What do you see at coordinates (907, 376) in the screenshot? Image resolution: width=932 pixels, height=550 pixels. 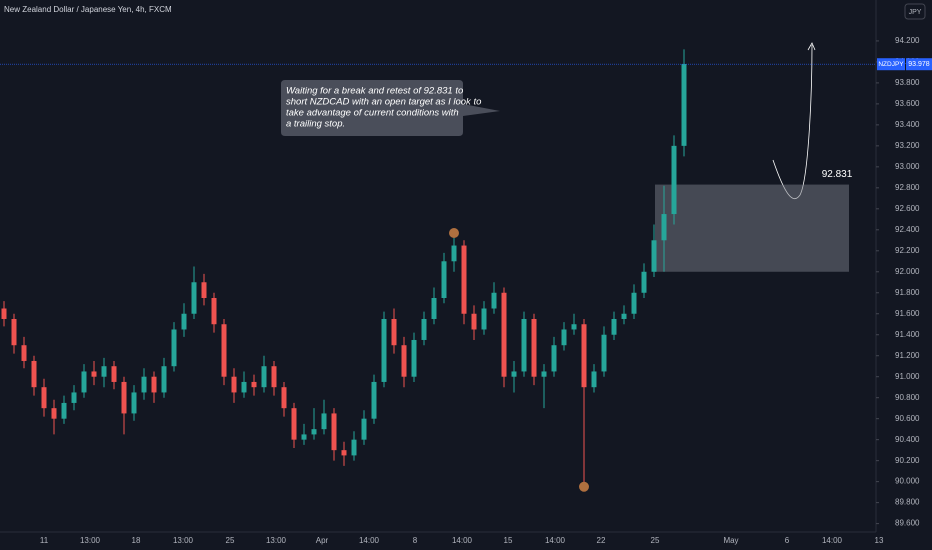 I see `y-tick-label: 91.000` at bounding box center [907, 376].